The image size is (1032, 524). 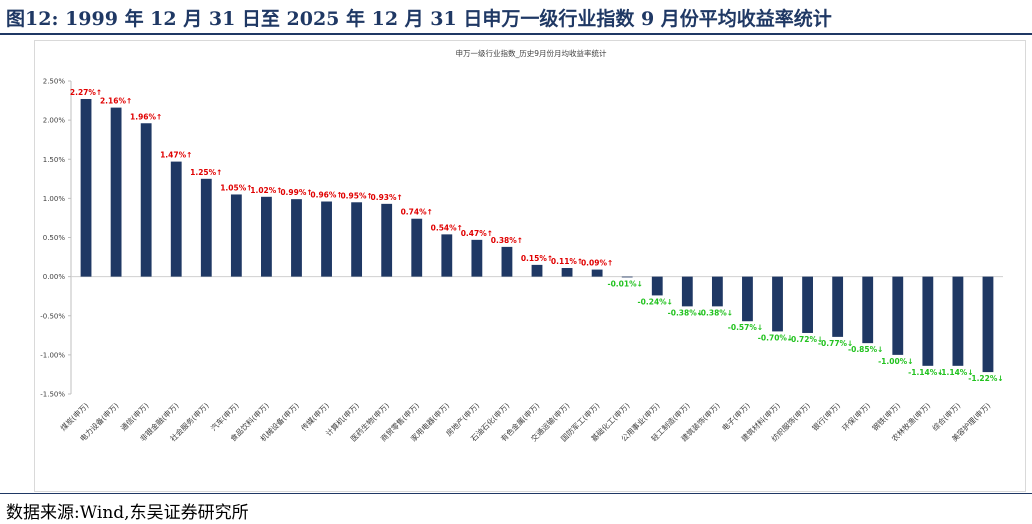 I want to click on data-label: 0.99%↑, so click(x=296, y=192).